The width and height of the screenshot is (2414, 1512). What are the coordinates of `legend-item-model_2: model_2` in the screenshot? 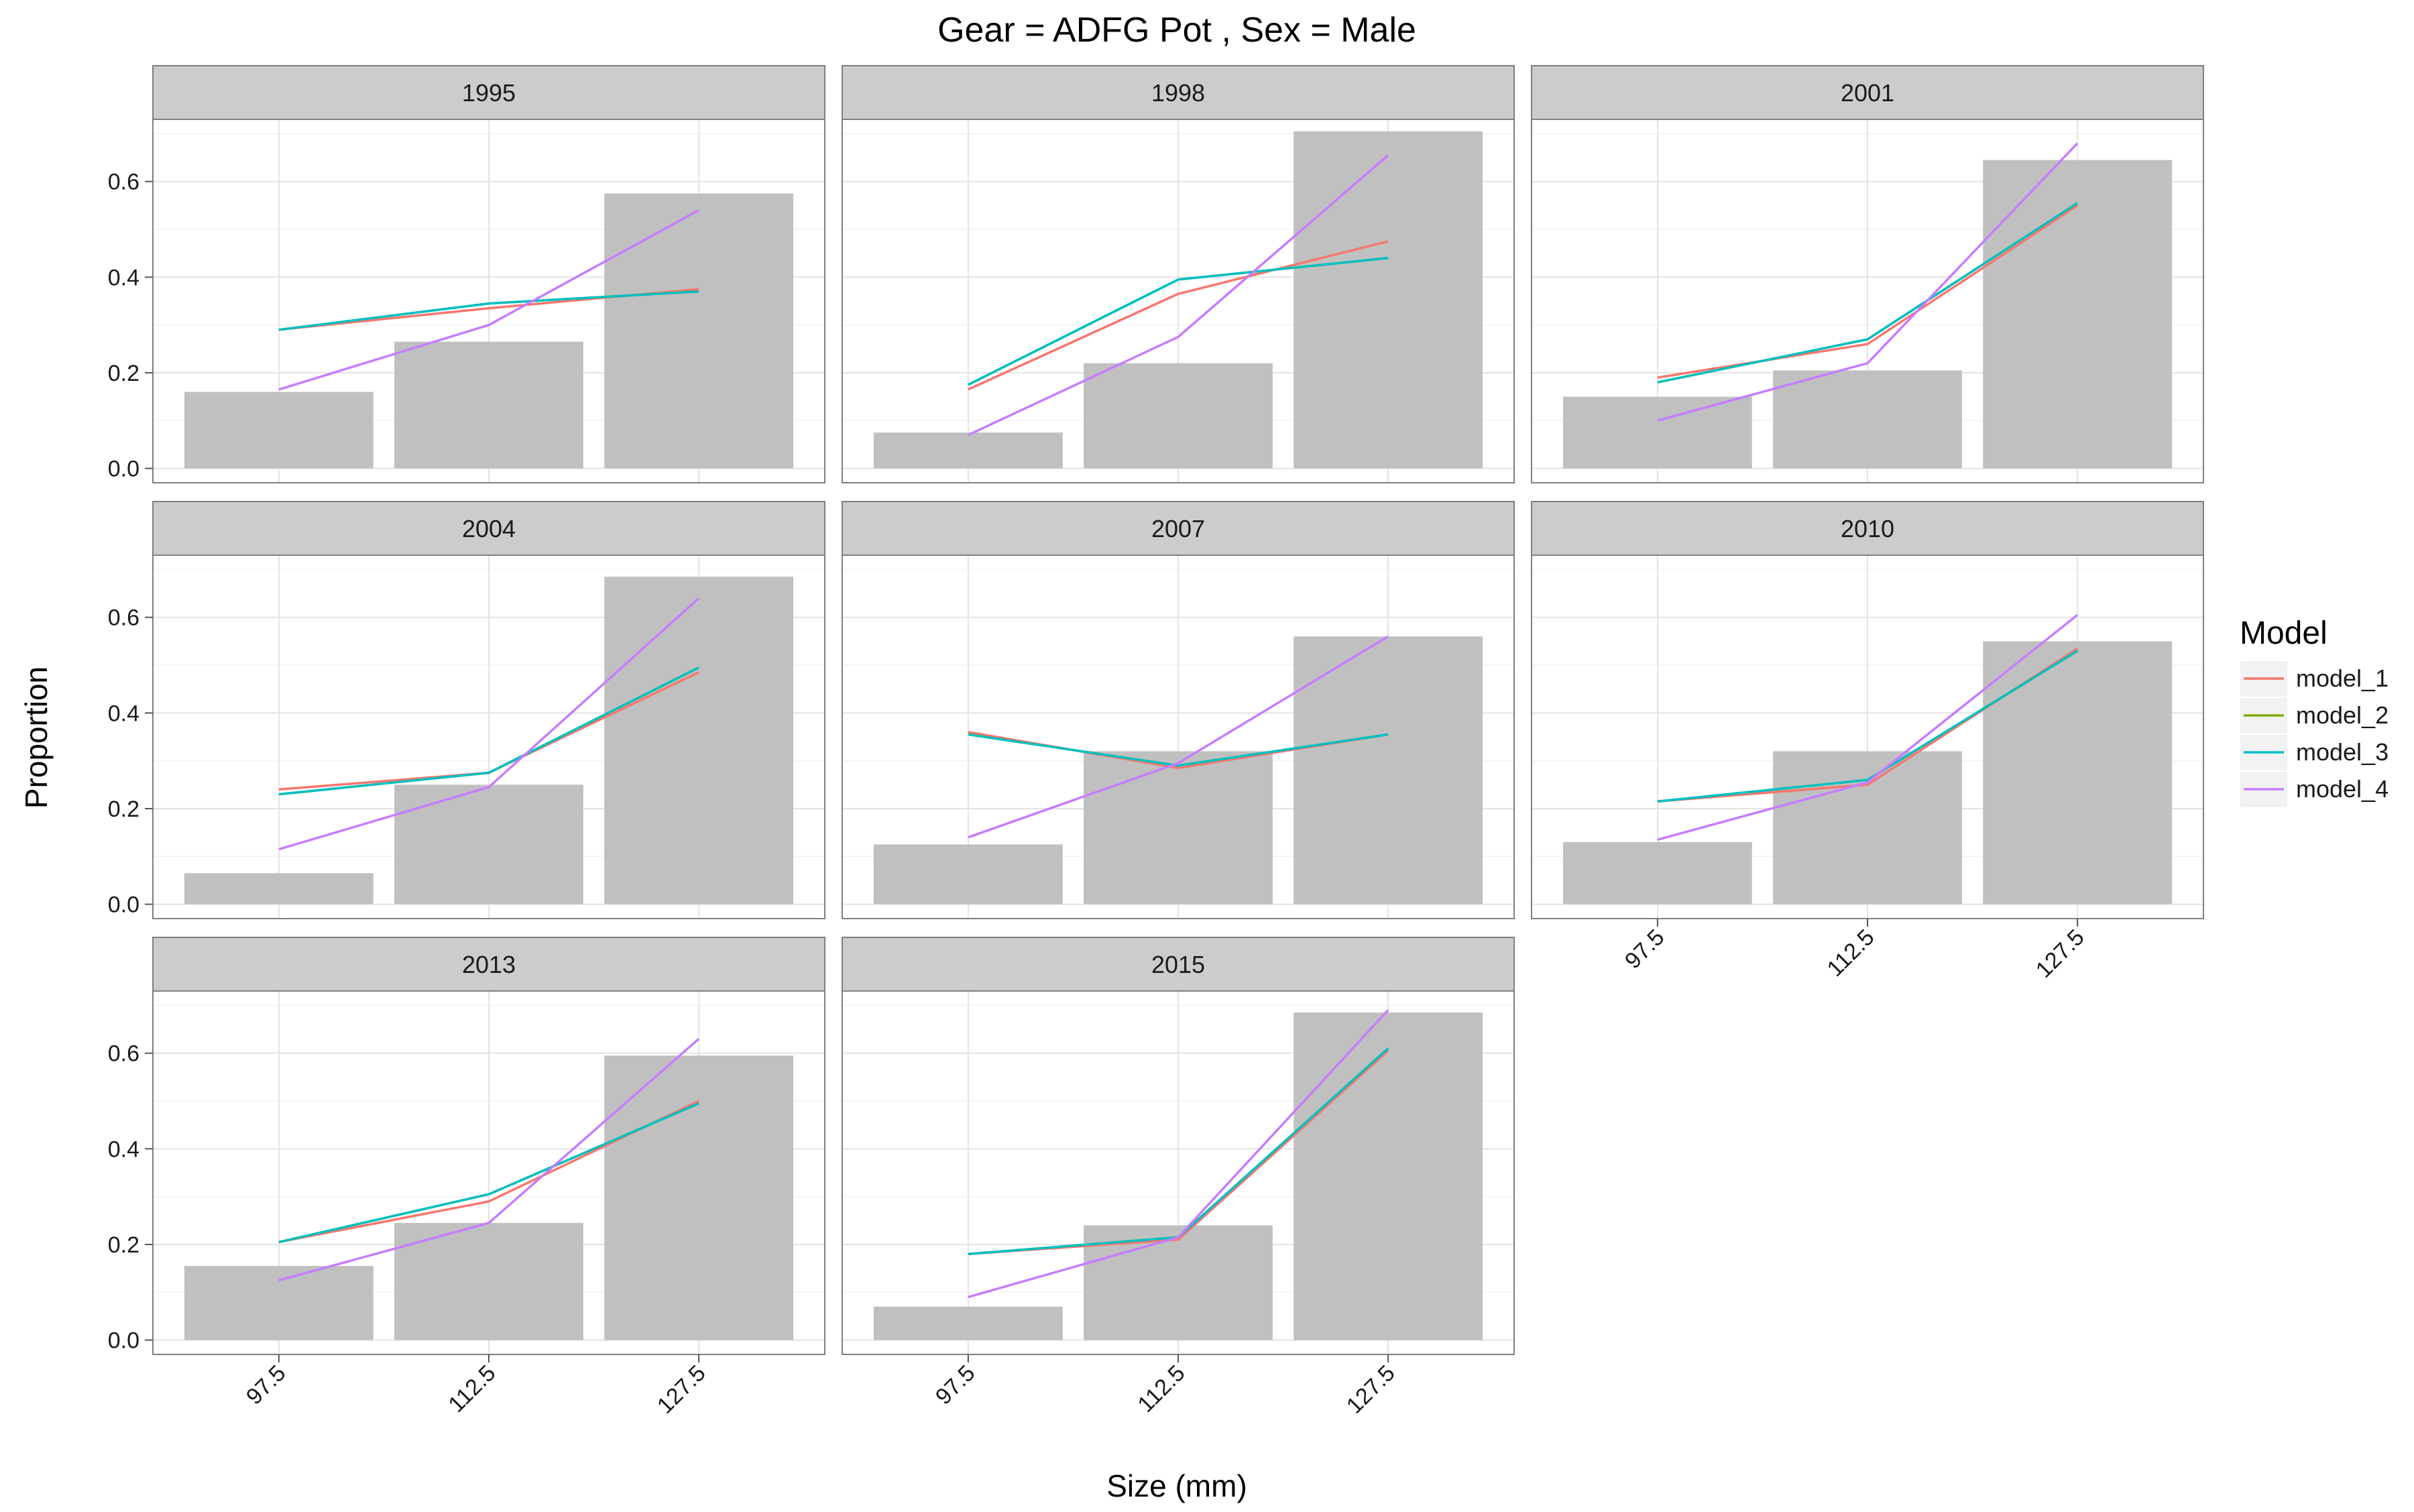 It's located at (2314, 716).